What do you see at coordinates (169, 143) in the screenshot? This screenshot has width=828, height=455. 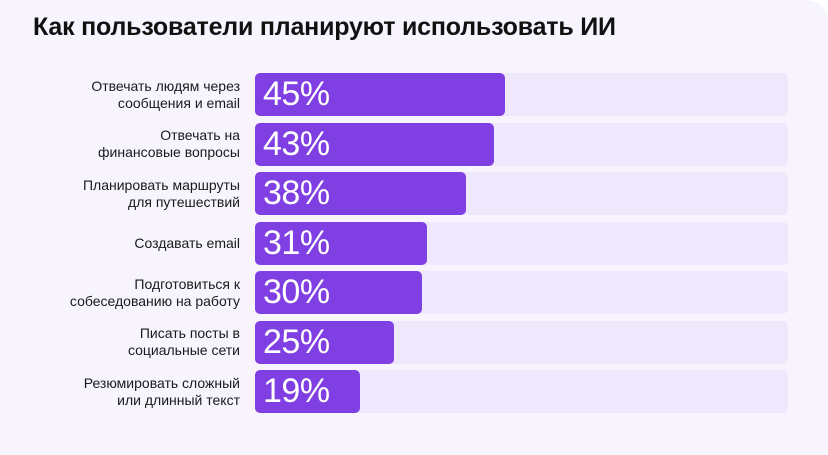 I see `category-label: Отвечать на финансовые вопросы` at bounding box center [169, 143].